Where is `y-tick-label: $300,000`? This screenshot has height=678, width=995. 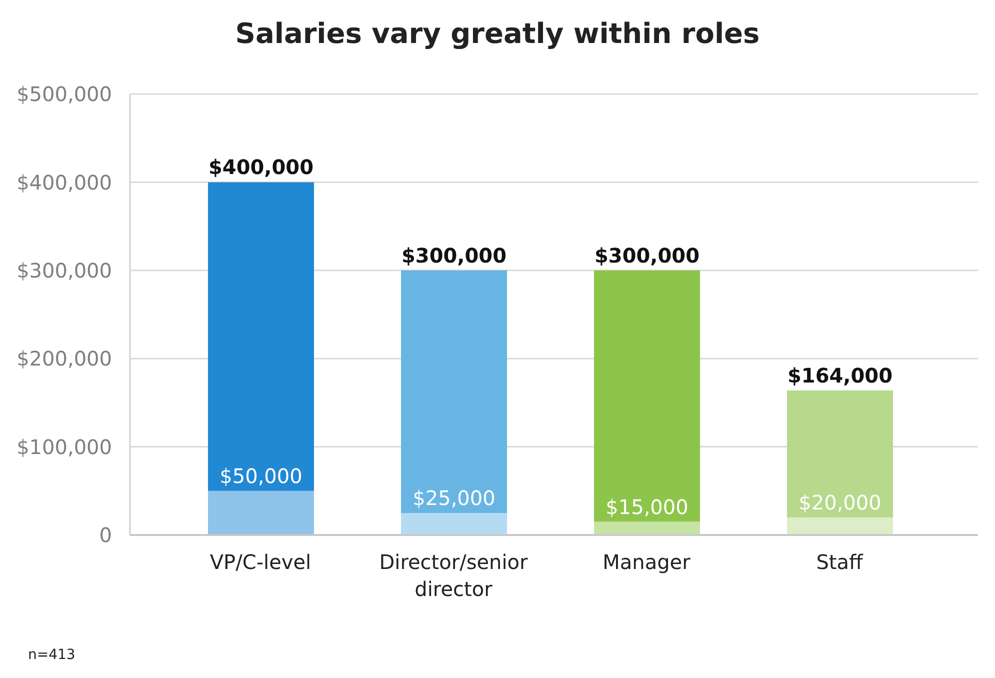
y-tick-label: $300,000 is located at coordinates (64, 270).